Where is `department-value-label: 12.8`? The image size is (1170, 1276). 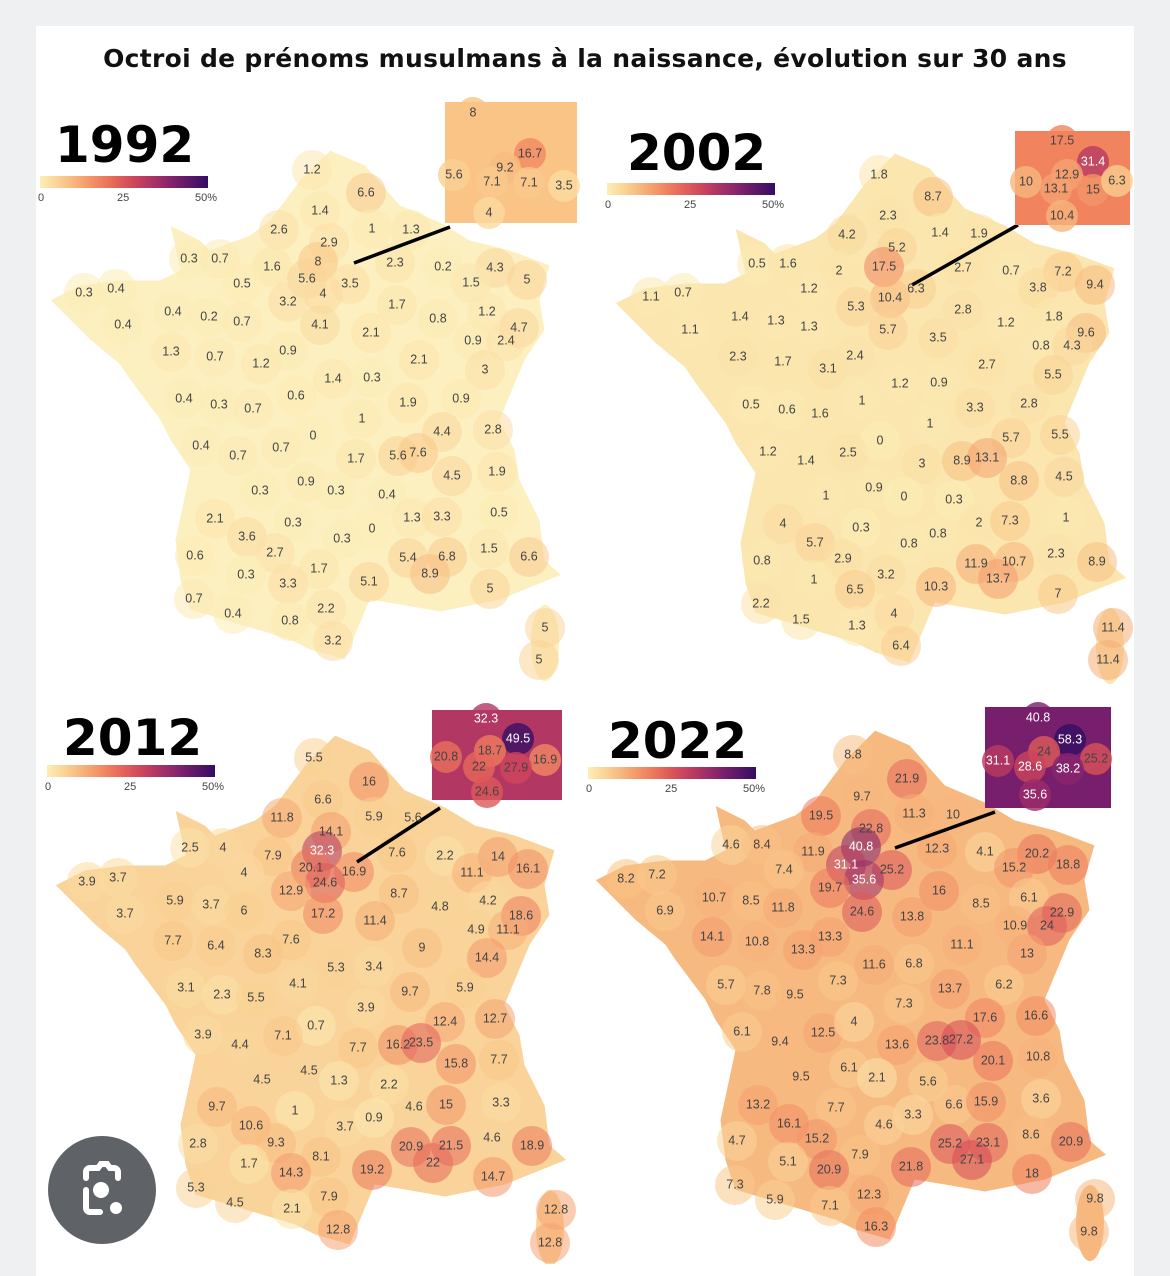
department-value-label: 12.8 is located at coordinates (556, 1209).